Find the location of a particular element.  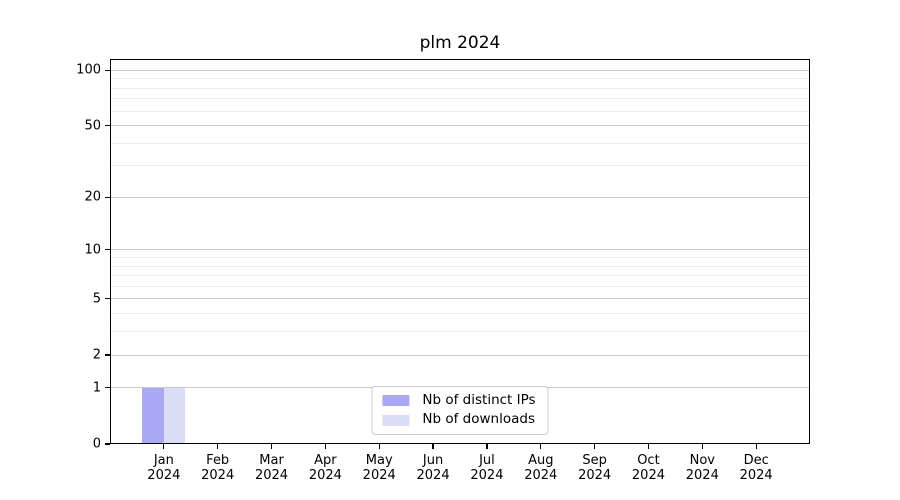

legend-item: Nb of distinct IPs is located at coordinates (459, 400).